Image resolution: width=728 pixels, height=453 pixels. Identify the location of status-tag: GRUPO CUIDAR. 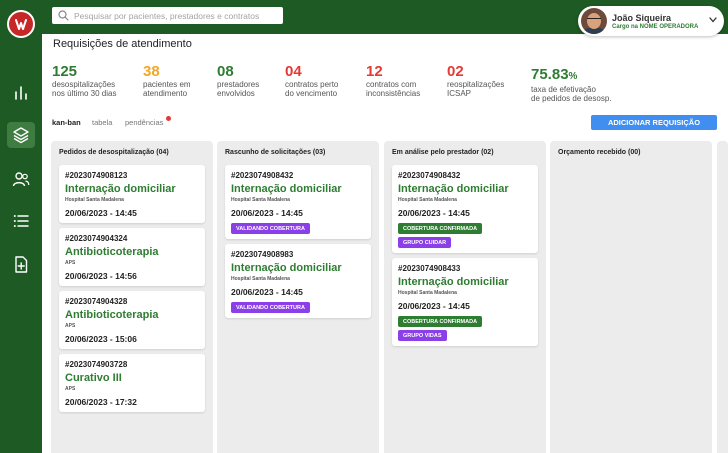
(425, 242).